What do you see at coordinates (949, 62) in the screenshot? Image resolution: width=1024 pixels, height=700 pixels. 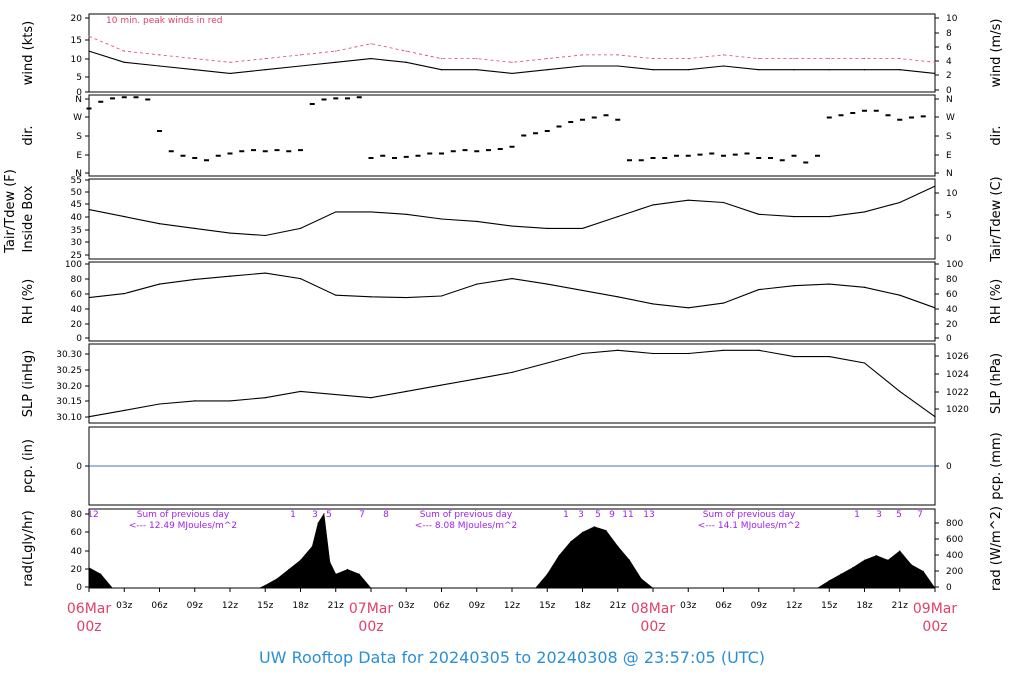 I see `wind-right-tick-label: 4` at bounding box center [949, 62].